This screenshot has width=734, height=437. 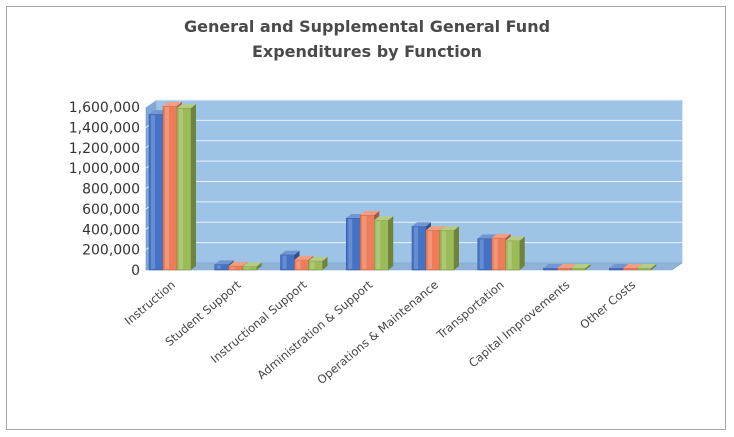 What do you see at coordinates (377, 332) in the screenshot?
I see `x-tick-label: Operations & Maintenance` at bounding box center [377, 332].